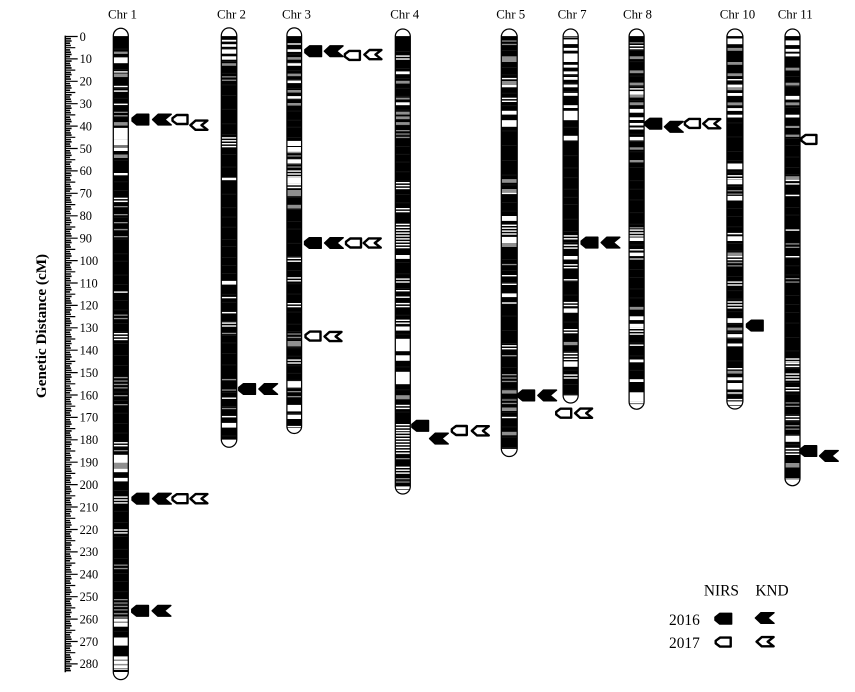 The height and width of the screenshot is (692, 855). What do you see at coordinates (89, 440) in the screenshot?
I see `svg-text: 180` at bounding box center [89, 440].